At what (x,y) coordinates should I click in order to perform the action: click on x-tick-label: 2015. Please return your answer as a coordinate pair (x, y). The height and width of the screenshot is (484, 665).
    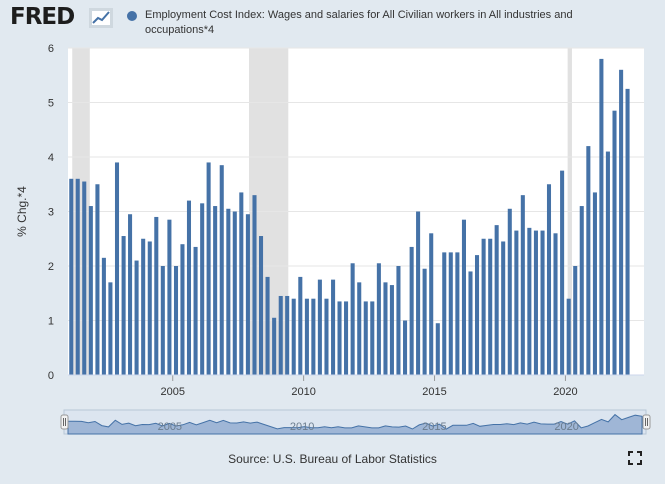
    Looking at the image, I should click on (434, 392).